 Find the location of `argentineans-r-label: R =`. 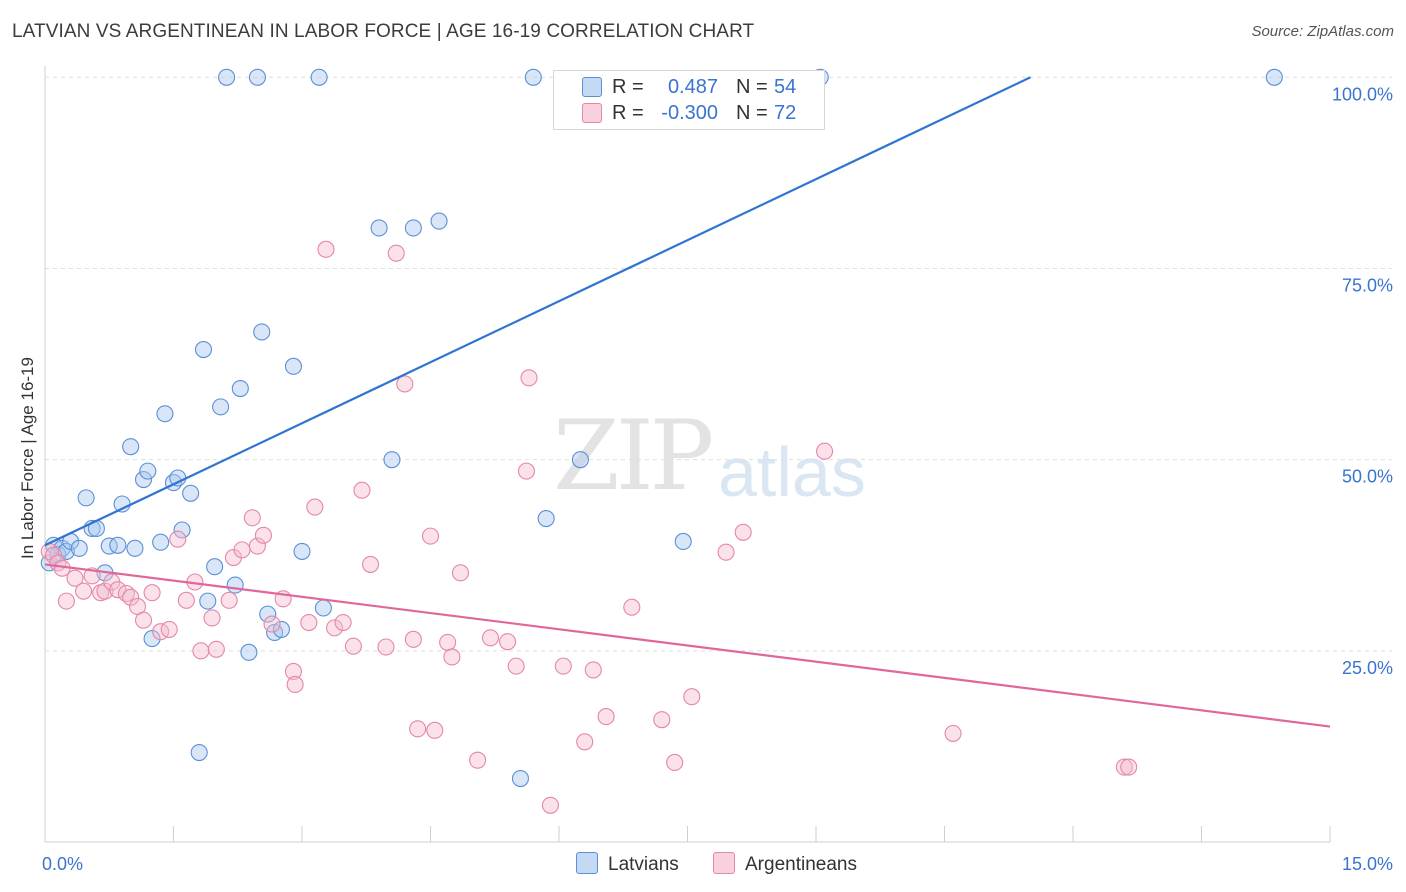

argentineans-r-label: R = is located at coordinates (628, 113).